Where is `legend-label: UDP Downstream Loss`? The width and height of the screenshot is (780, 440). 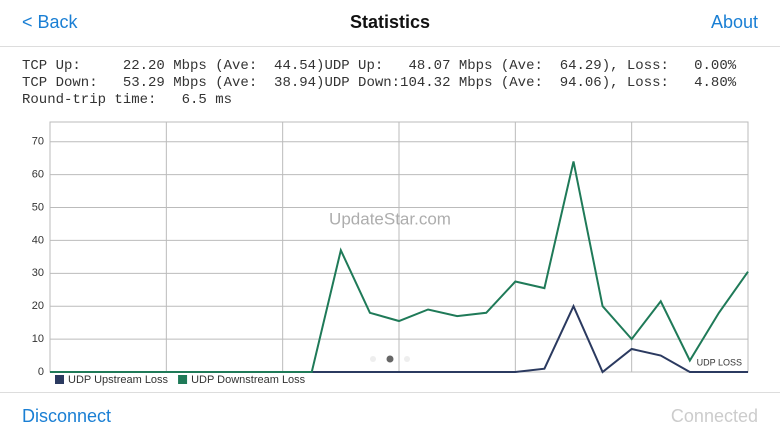 legend-label: UDP Downstream Loss is located at coordinates (248, 380).